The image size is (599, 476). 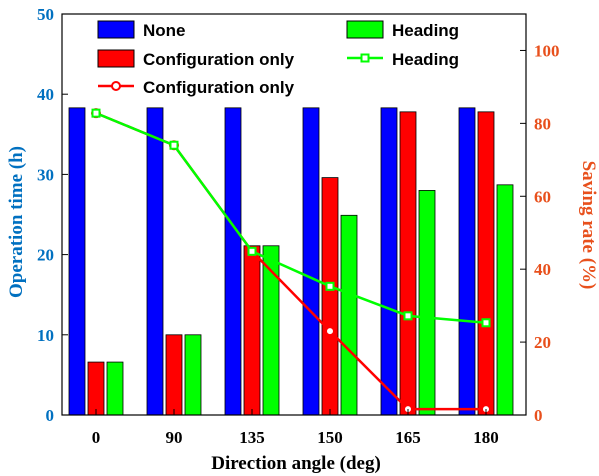 I want to click on x-tick-label-90: 90, so click(x=174, y=437).